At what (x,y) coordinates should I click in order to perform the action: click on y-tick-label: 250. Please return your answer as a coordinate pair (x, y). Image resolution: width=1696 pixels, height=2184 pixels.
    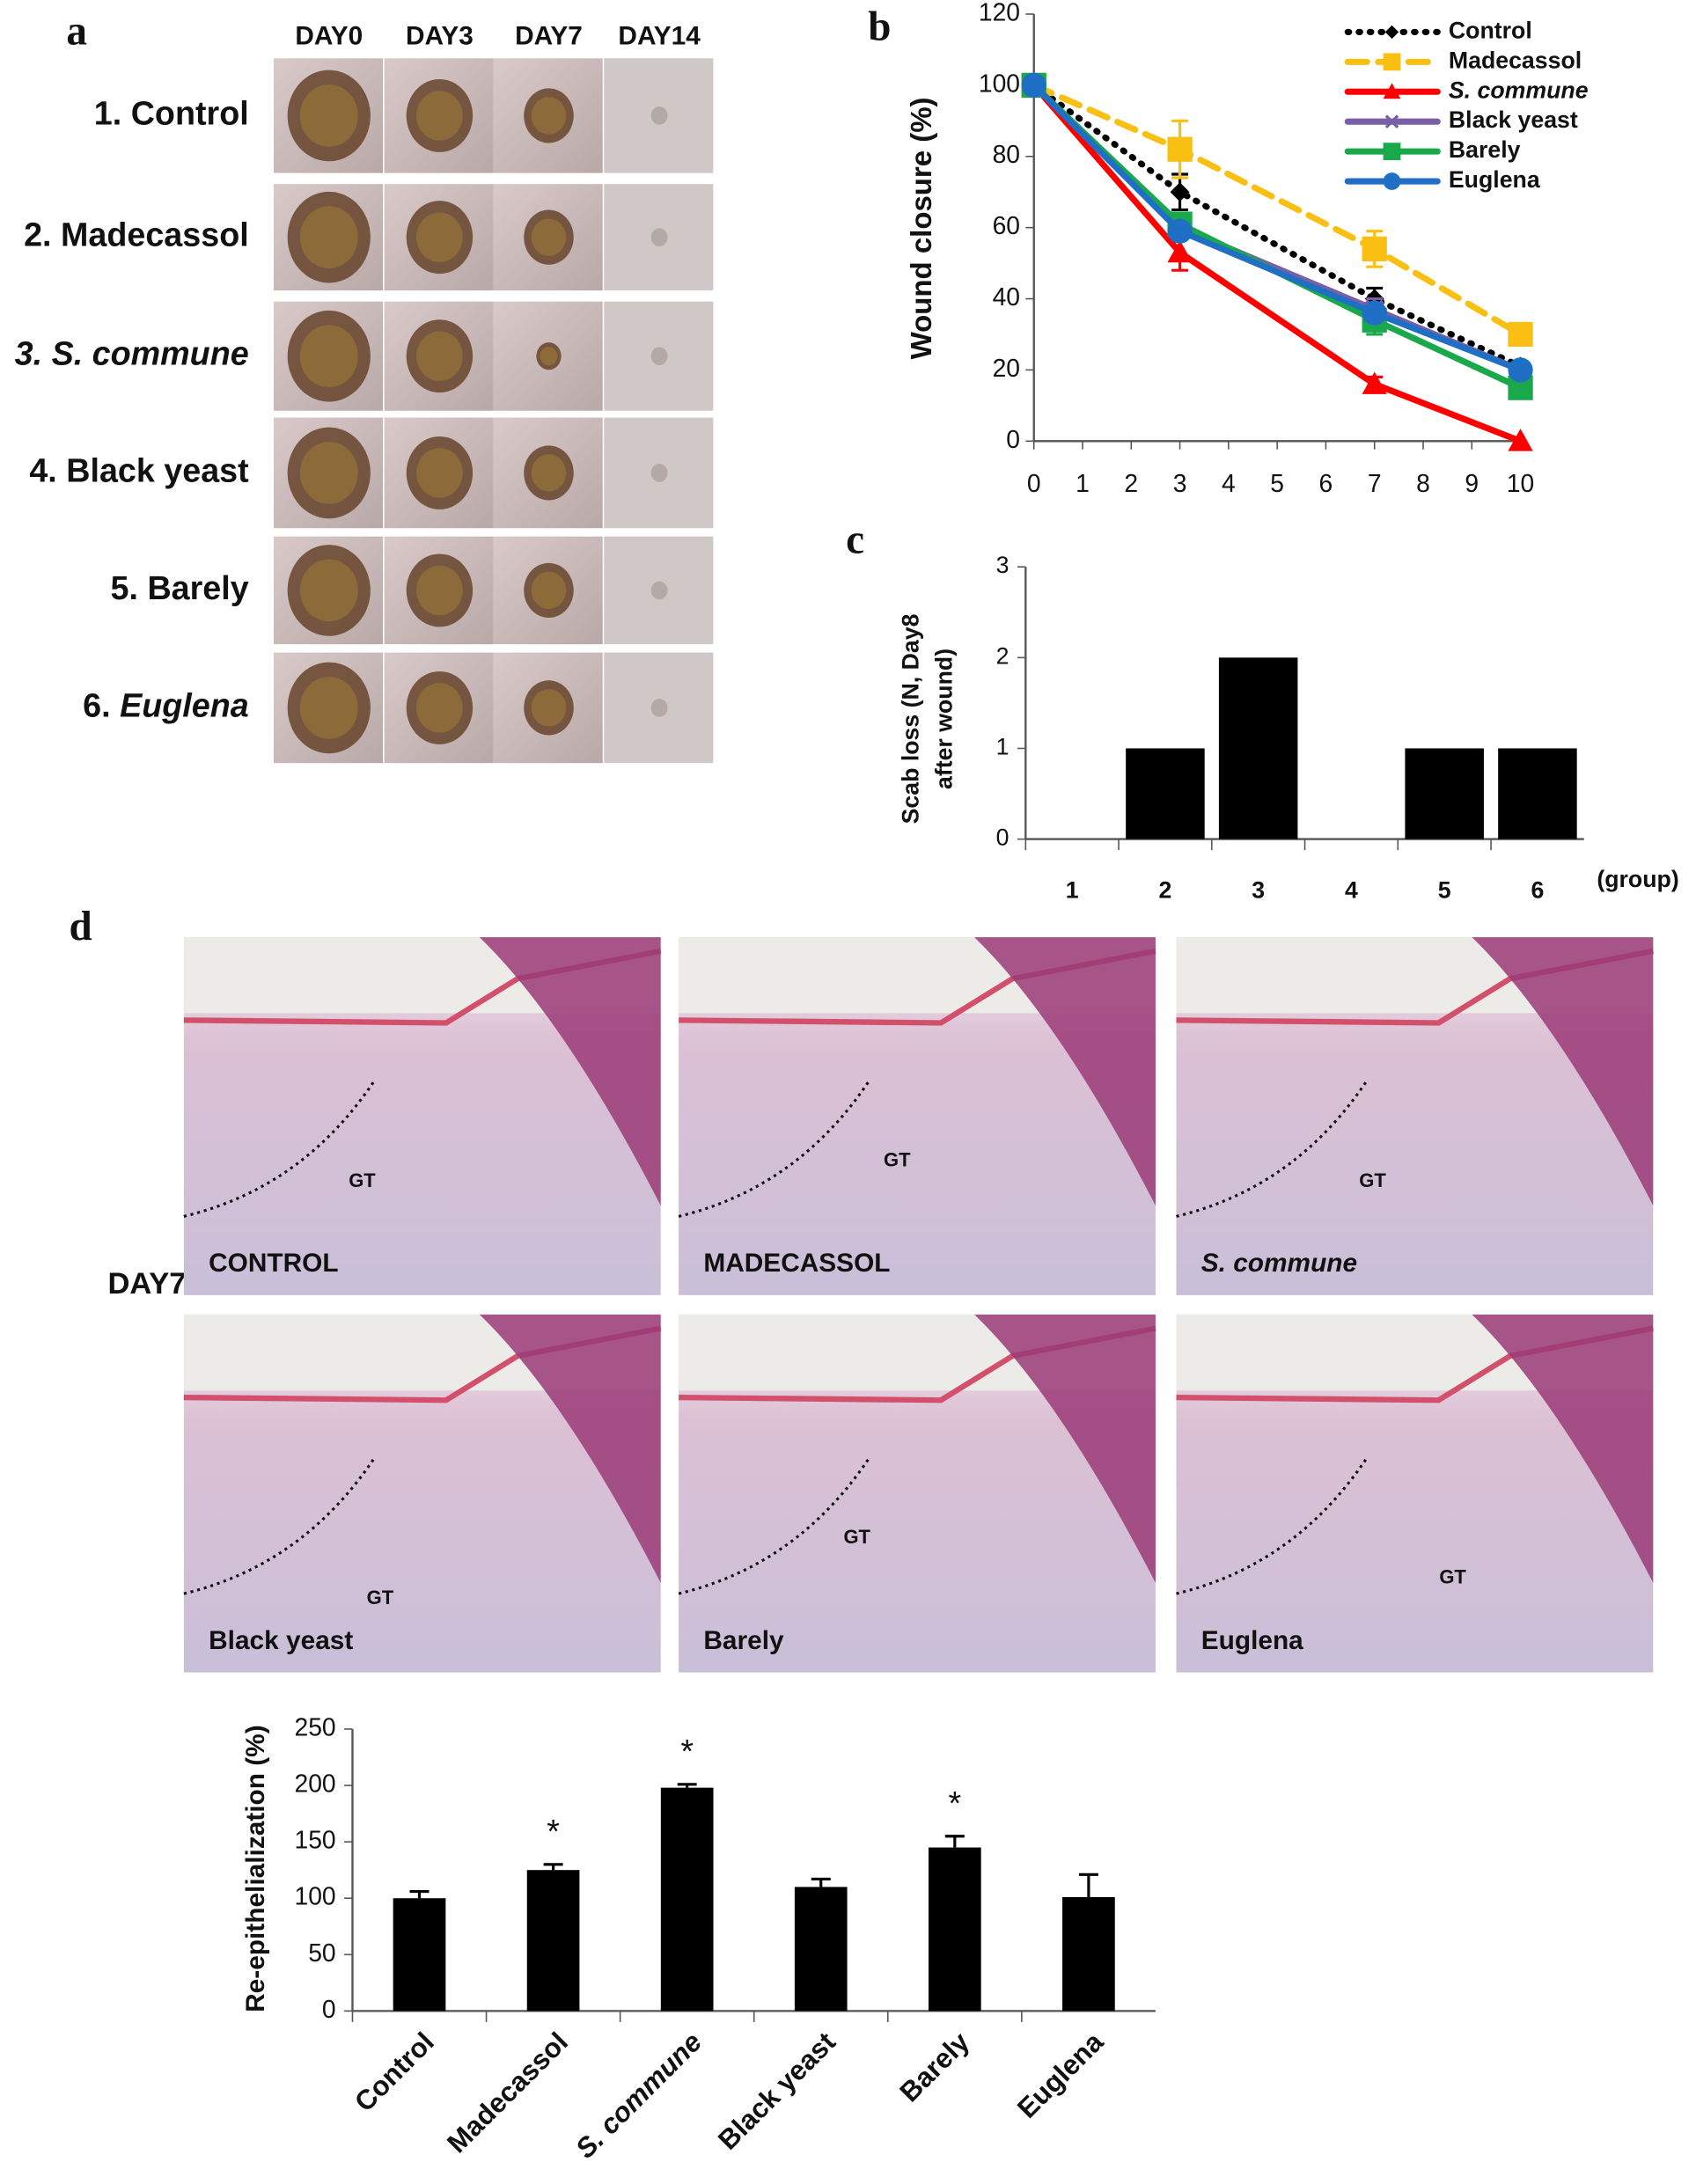
    Looking at the image, I should click on (314, 1726).